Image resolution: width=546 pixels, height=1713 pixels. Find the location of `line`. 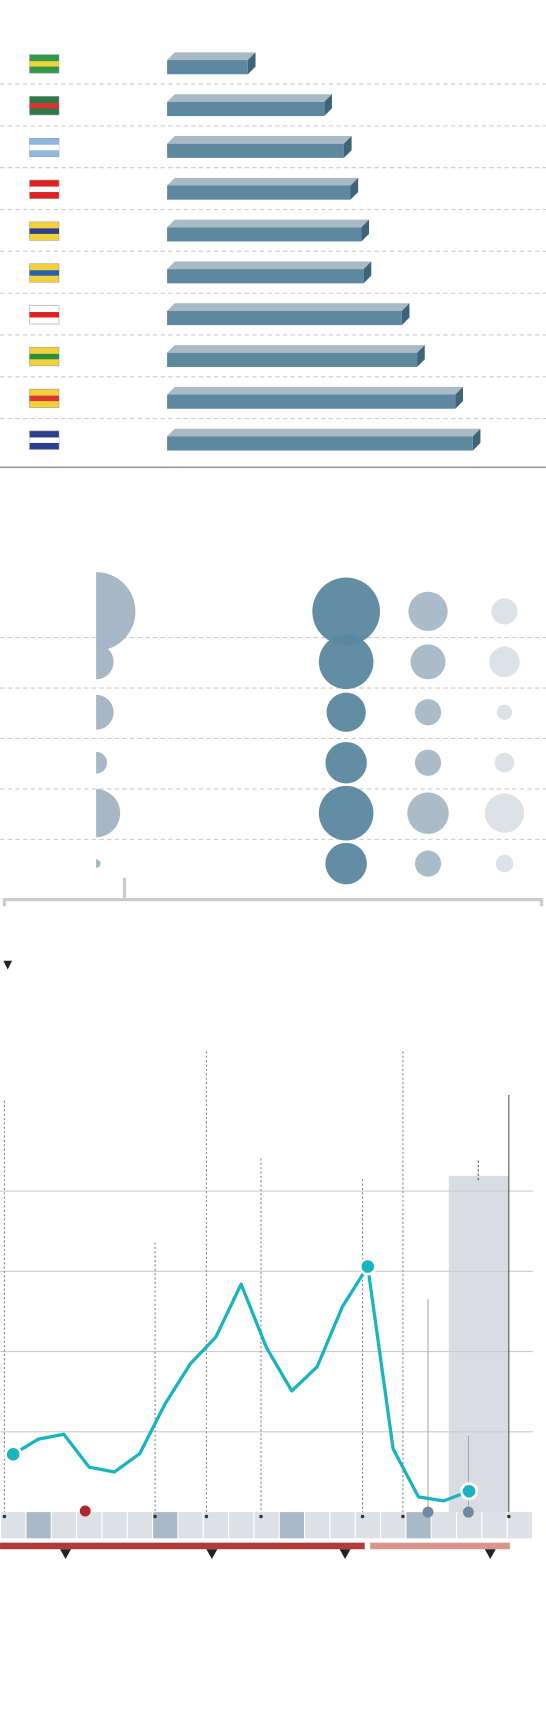

line is located at coordinates (241, 1383).